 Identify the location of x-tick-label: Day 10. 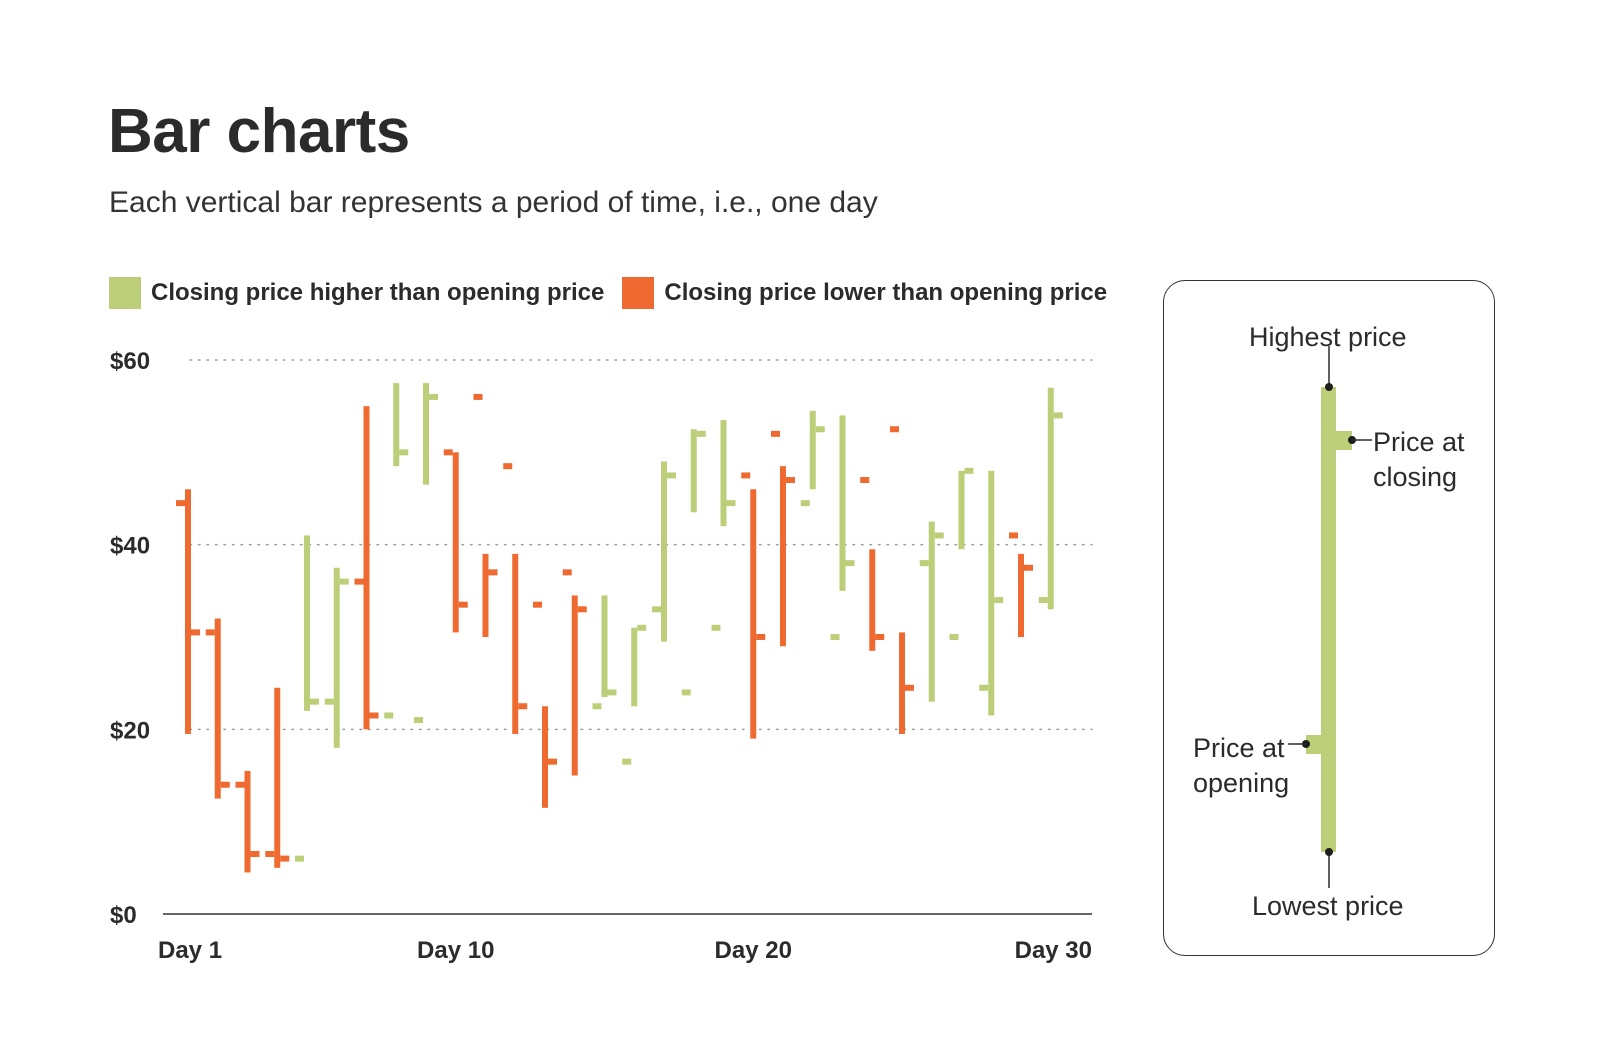
(455, 950).